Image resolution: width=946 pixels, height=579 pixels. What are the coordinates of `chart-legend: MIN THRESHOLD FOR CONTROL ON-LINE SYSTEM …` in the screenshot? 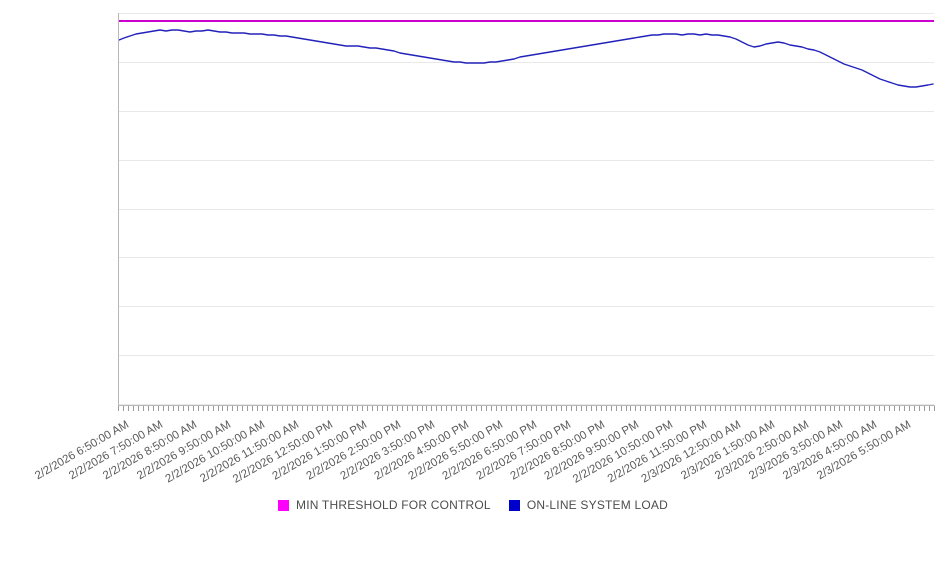 It's located at (473, 505).